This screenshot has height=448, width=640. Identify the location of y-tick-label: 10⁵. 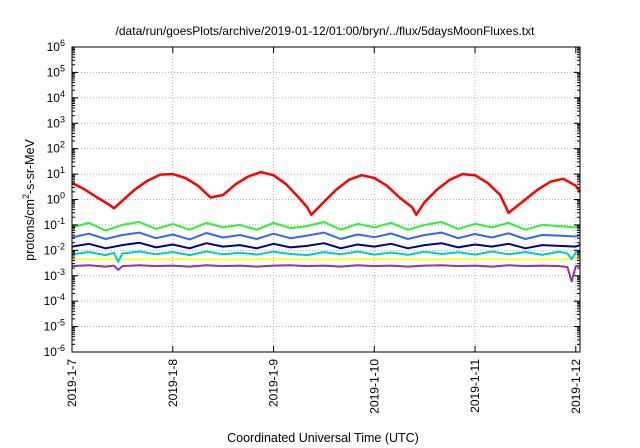
(56, 71).